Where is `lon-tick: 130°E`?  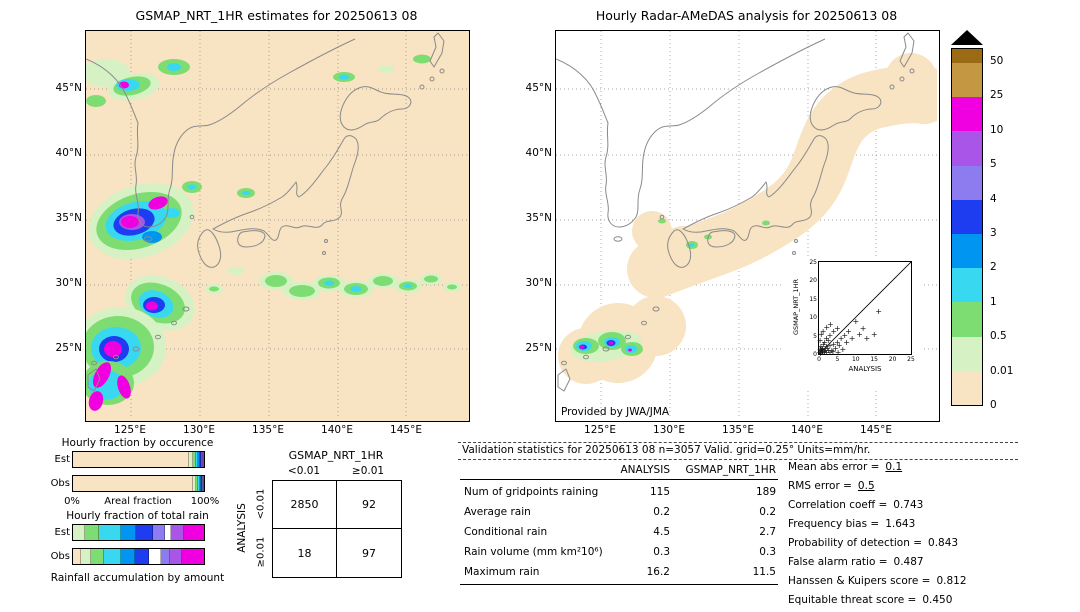 lon-tick: 130°E is located at coordinates (199, 430).